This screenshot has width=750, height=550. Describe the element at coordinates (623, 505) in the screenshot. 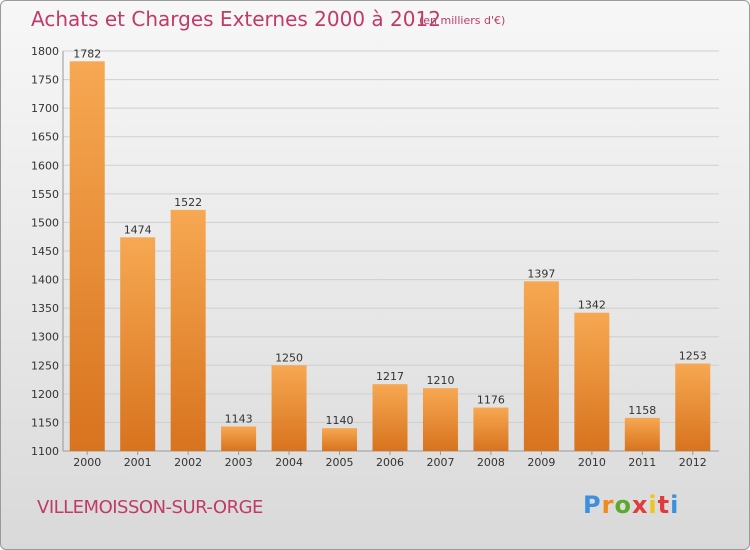

I see `logo-letter: o` at that location.